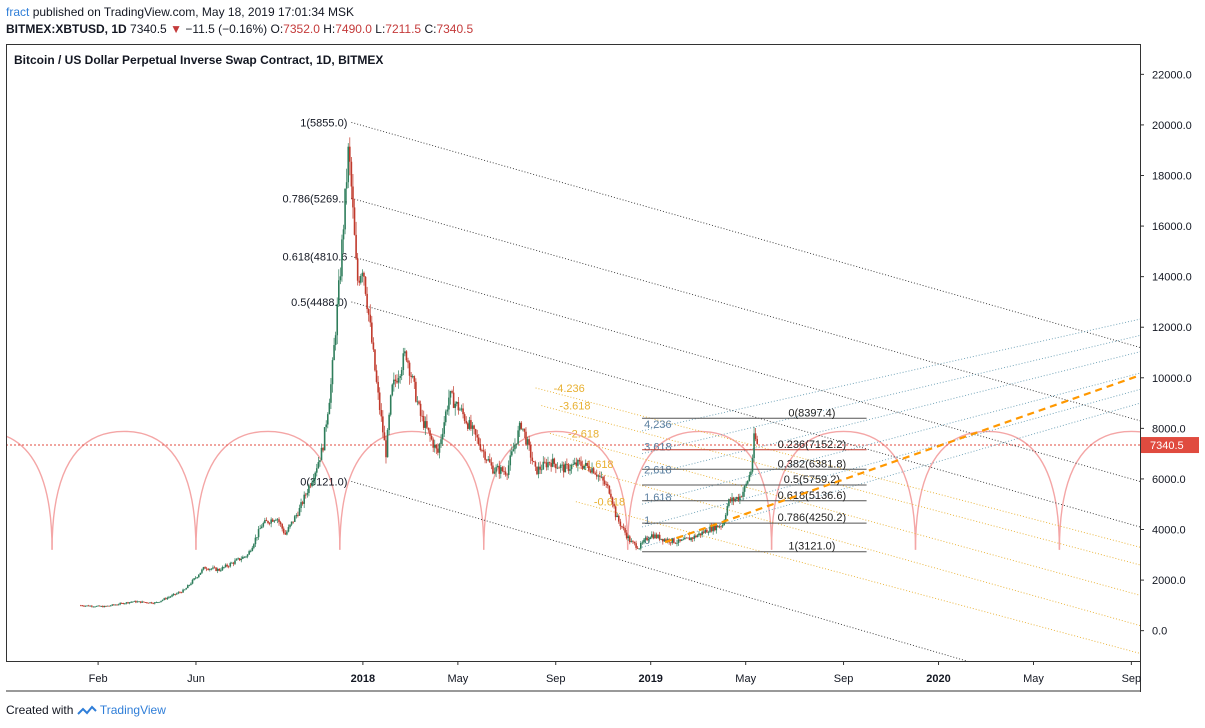  I want to click on arc-curve, so click(412, 490).